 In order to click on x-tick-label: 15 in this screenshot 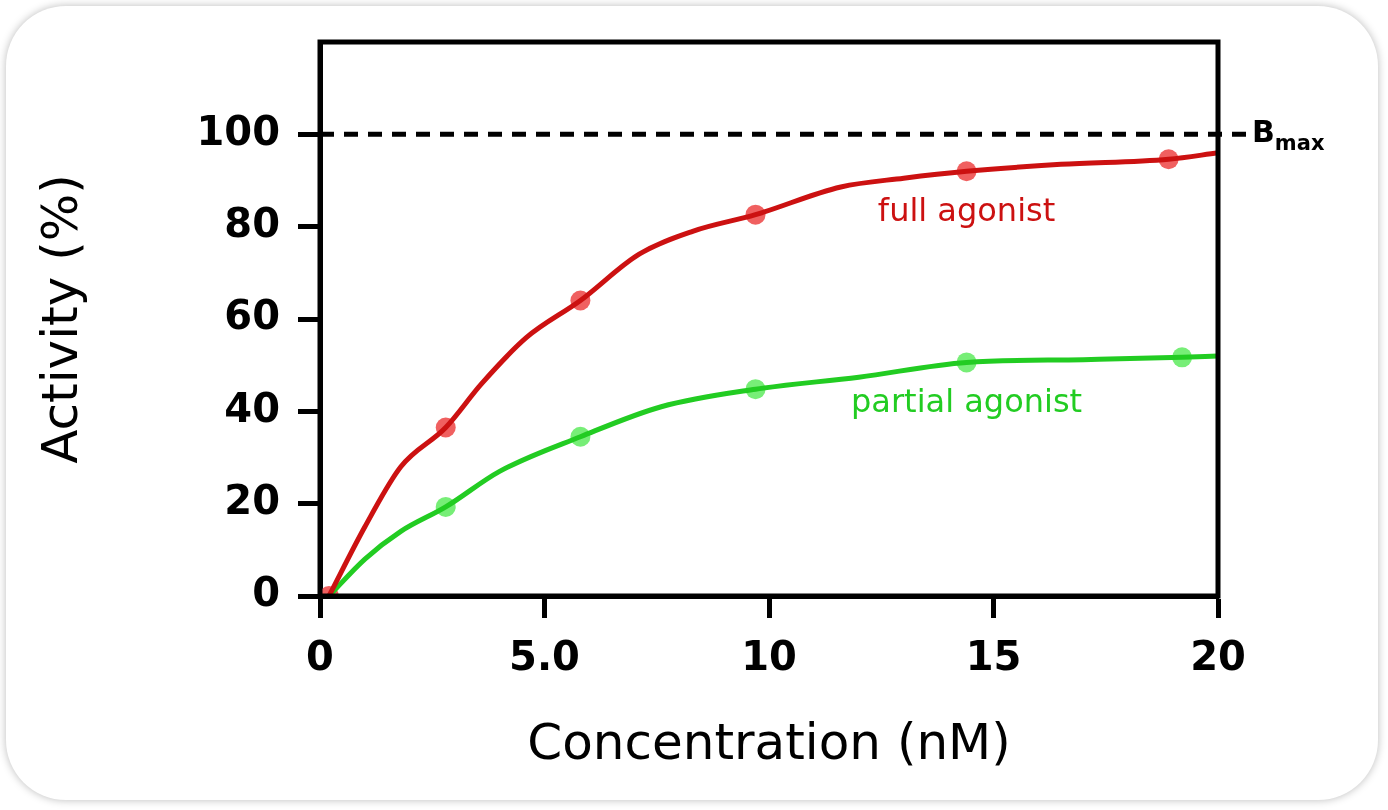, I will do `click(993, 656)`.